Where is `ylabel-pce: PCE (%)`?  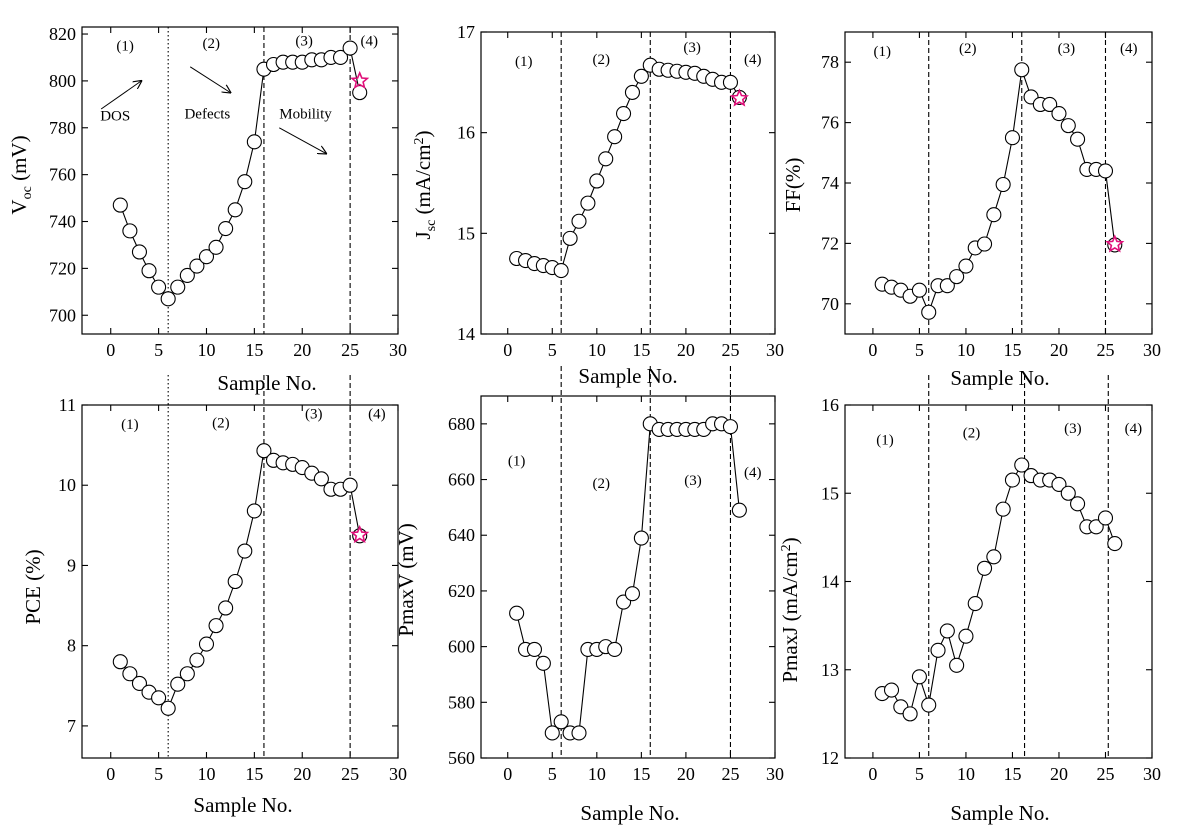 ylabel-pce: PCE (%) is located at coordinates (33, 586).